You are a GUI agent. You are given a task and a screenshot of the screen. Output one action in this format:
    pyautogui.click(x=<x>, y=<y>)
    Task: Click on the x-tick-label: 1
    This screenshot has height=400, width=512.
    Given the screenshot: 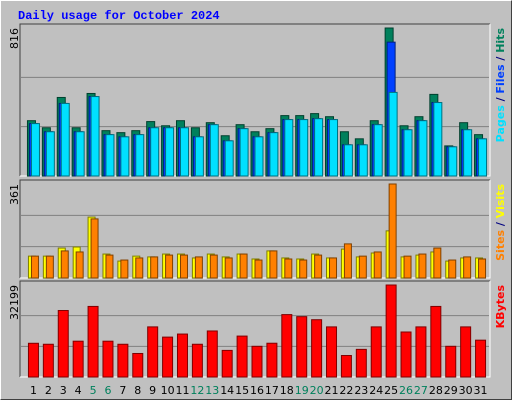 What is the action you would take?
    pyautogui.click(x=33, y=390)
    